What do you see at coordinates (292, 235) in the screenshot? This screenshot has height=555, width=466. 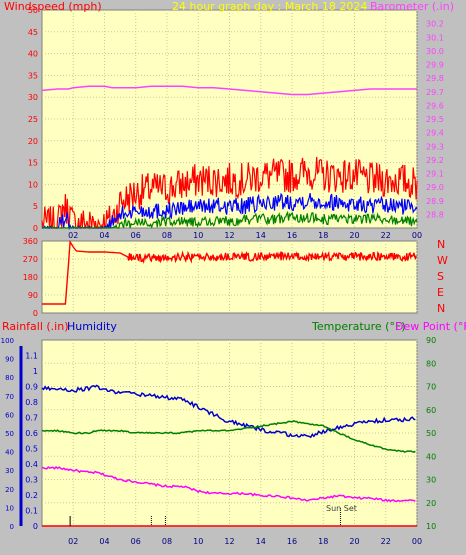 I see `wind-x-tick-label: 16` at bounding box center [292, 235].